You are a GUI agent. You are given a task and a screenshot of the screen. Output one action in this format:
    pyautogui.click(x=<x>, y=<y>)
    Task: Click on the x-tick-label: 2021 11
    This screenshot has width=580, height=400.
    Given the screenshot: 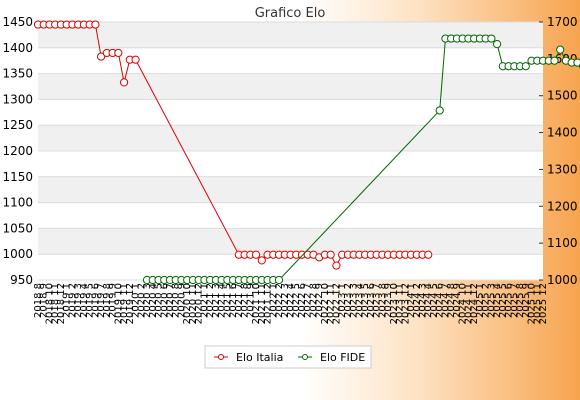 What is the action you would take?
    pyautogui.click(x=262, y=303)
    